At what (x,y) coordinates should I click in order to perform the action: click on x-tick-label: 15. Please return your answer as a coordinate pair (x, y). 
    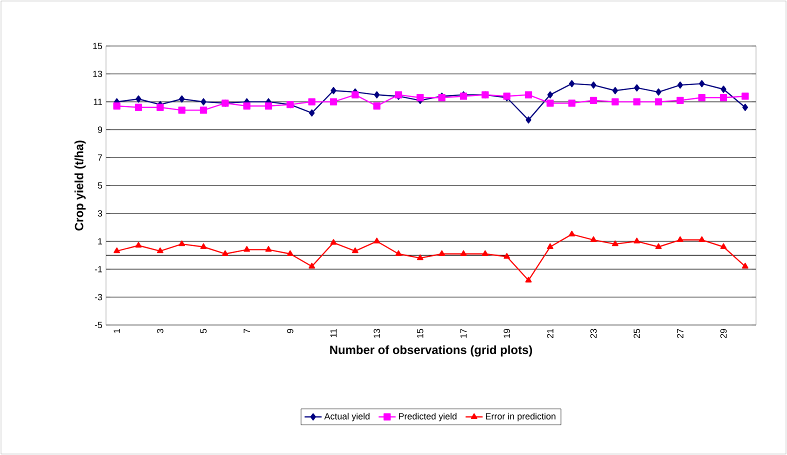
    Looking at the image, I should click on (420, 333).